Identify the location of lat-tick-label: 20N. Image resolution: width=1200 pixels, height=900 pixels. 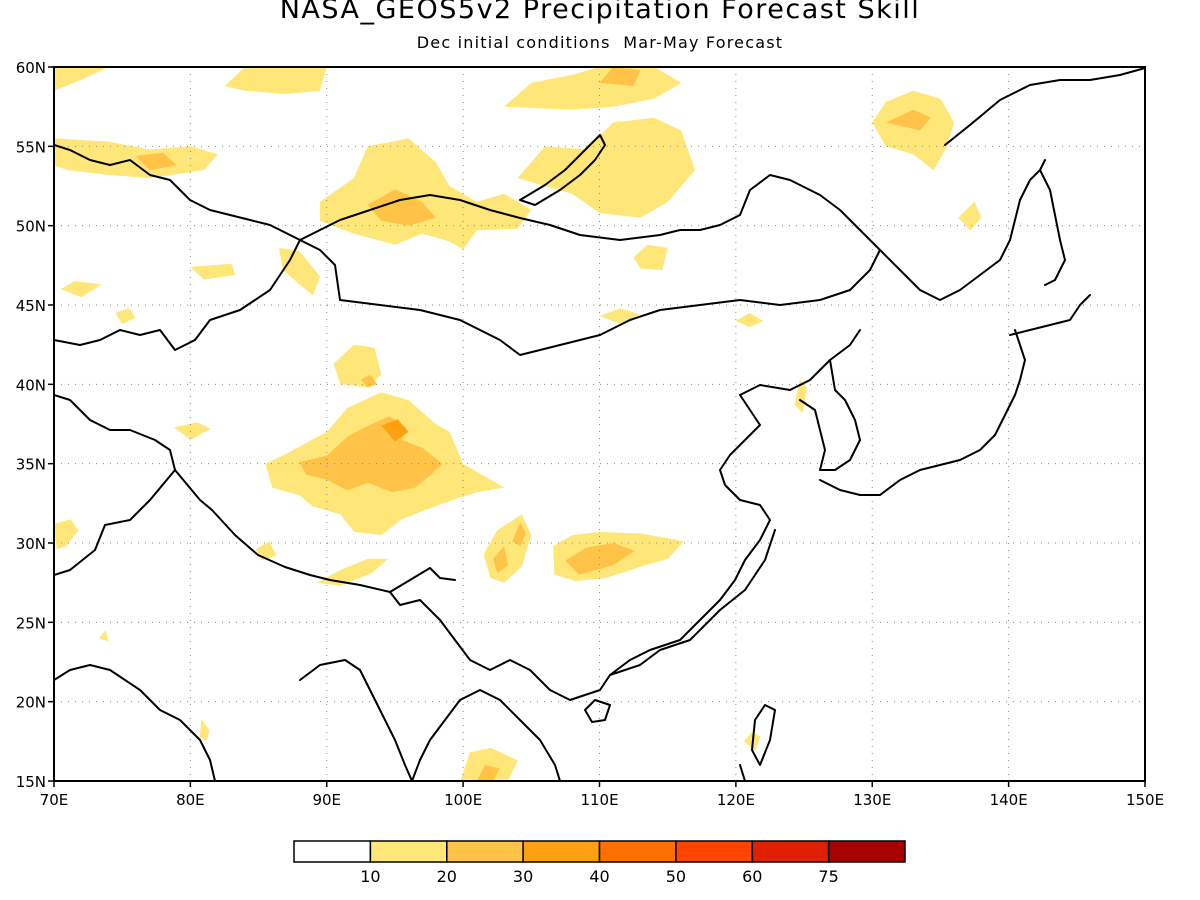
(31, 703).